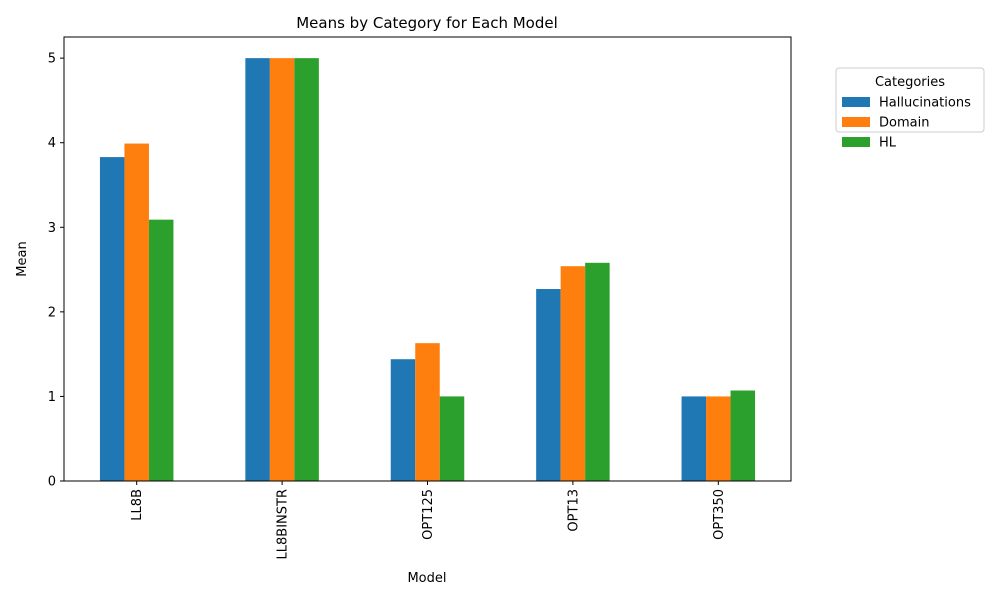 The width and height of the screenshot is (1000, 600). I want to click on bar-hl-ll8b, so click(161, 350).